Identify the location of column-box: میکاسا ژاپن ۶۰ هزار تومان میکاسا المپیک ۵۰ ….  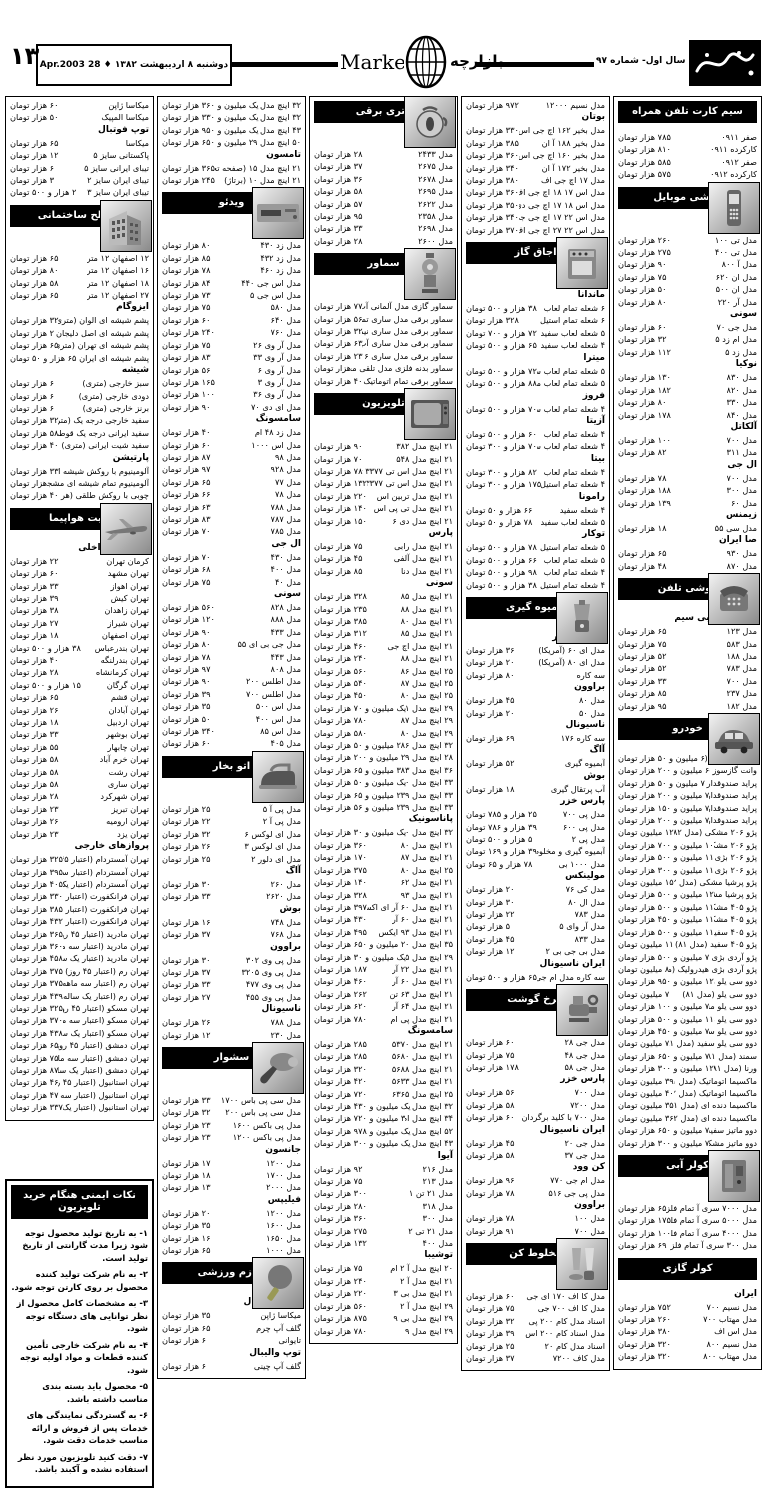
(79, 608).